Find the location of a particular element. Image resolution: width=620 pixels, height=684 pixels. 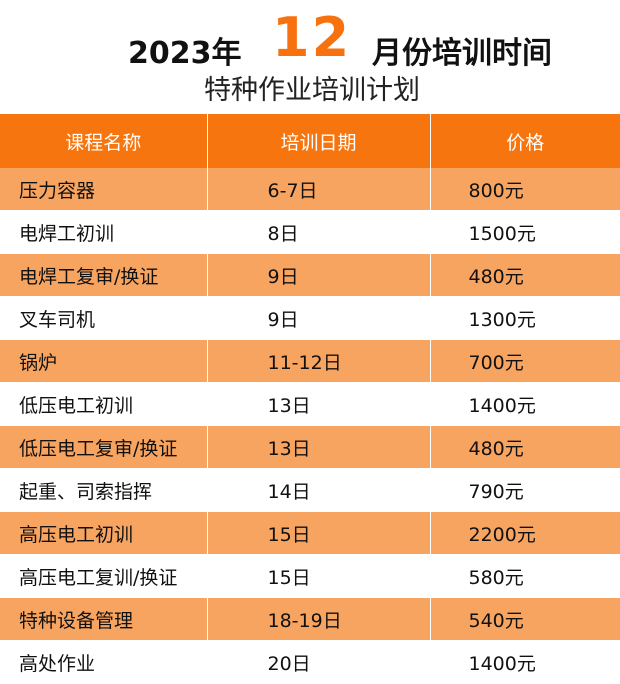

course-name: 叉车司机 is located at coordinates (104, 318).